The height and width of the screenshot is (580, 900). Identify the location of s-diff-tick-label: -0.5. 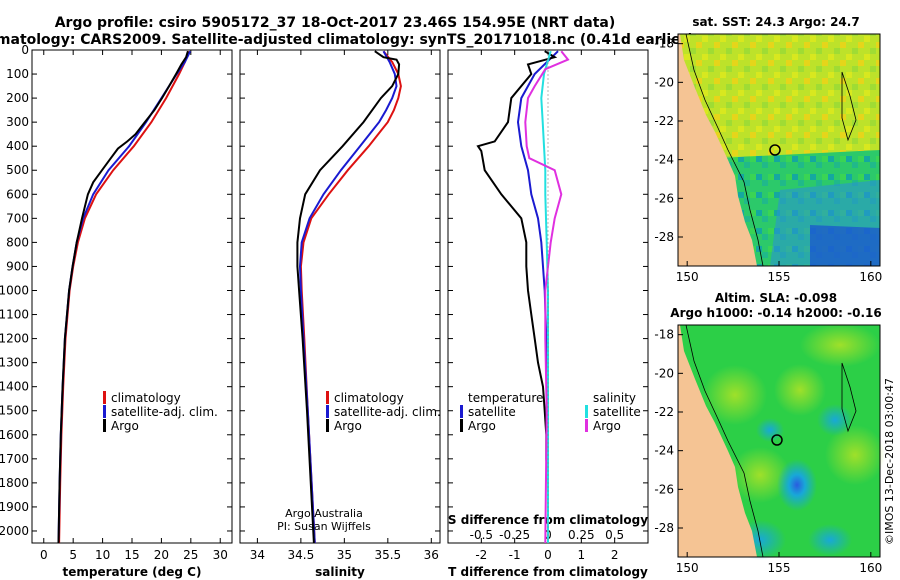
(481, 535).